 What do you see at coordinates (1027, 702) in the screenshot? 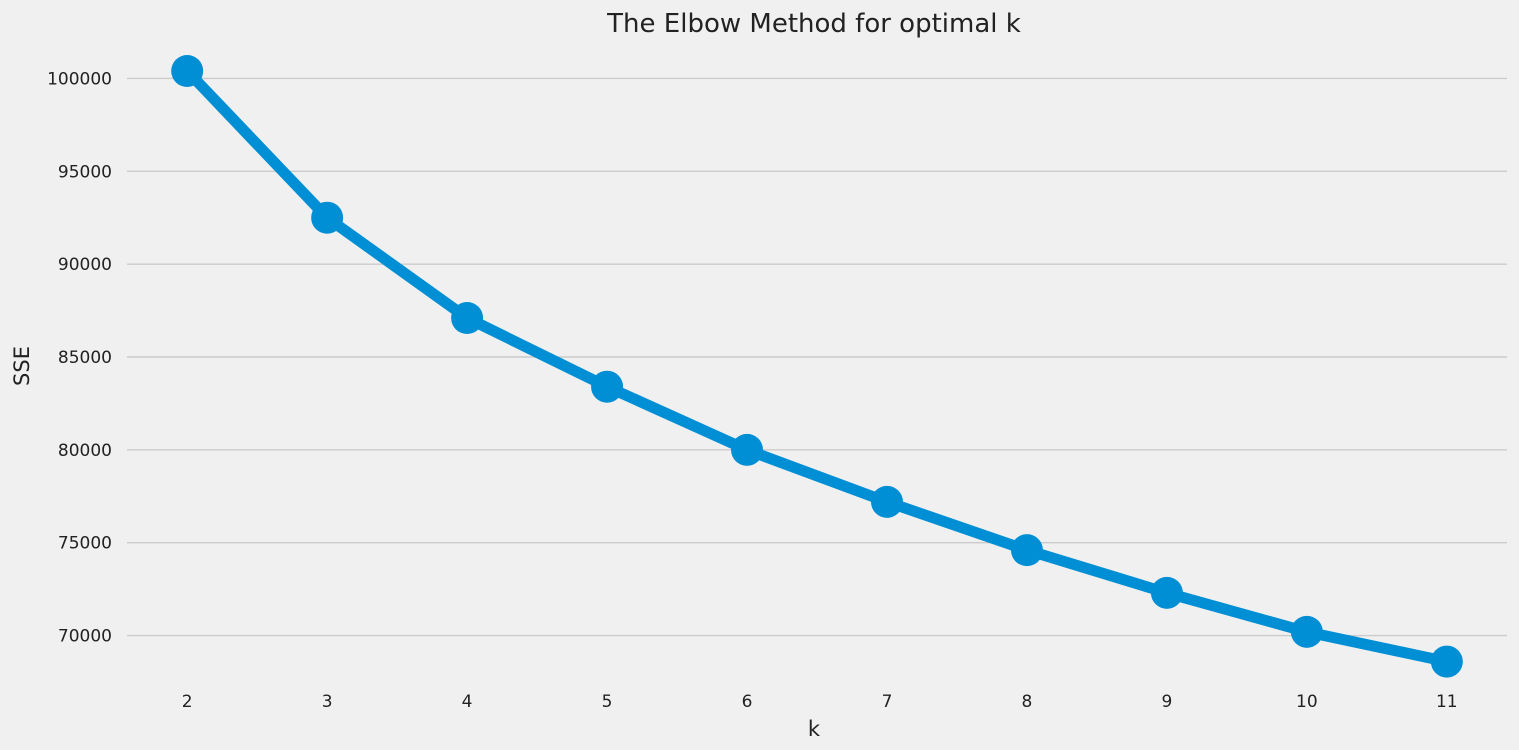
I see `x-tick-label: 8` at bounding box center [1027, 702].